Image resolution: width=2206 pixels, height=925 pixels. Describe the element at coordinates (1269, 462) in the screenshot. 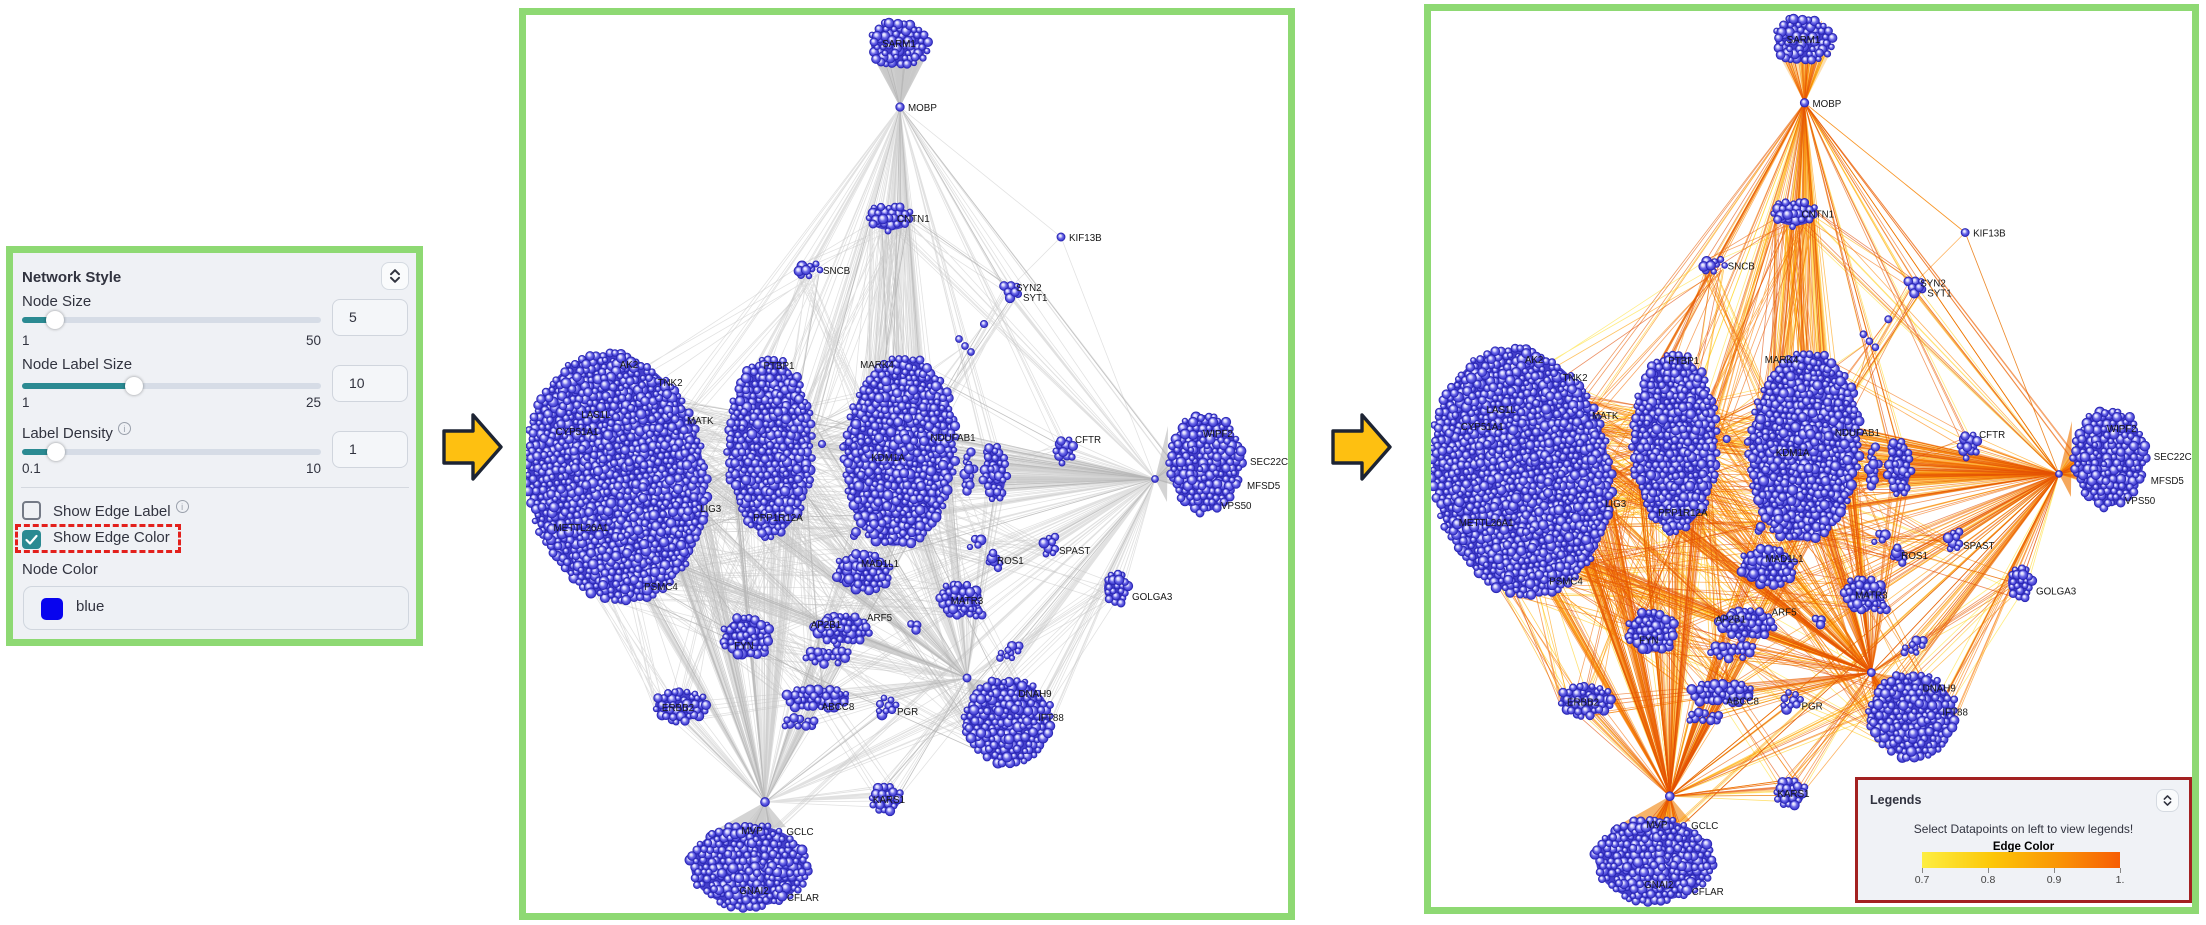

I see `svg-text: SEC22C` at that location.